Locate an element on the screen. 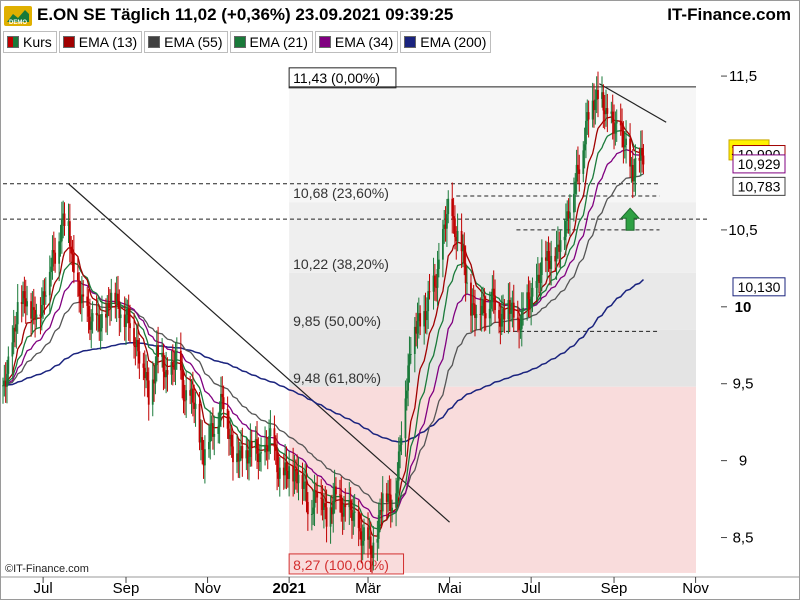  fib-label: 10,22 (38,20%) is located at coordinates (341, 264).